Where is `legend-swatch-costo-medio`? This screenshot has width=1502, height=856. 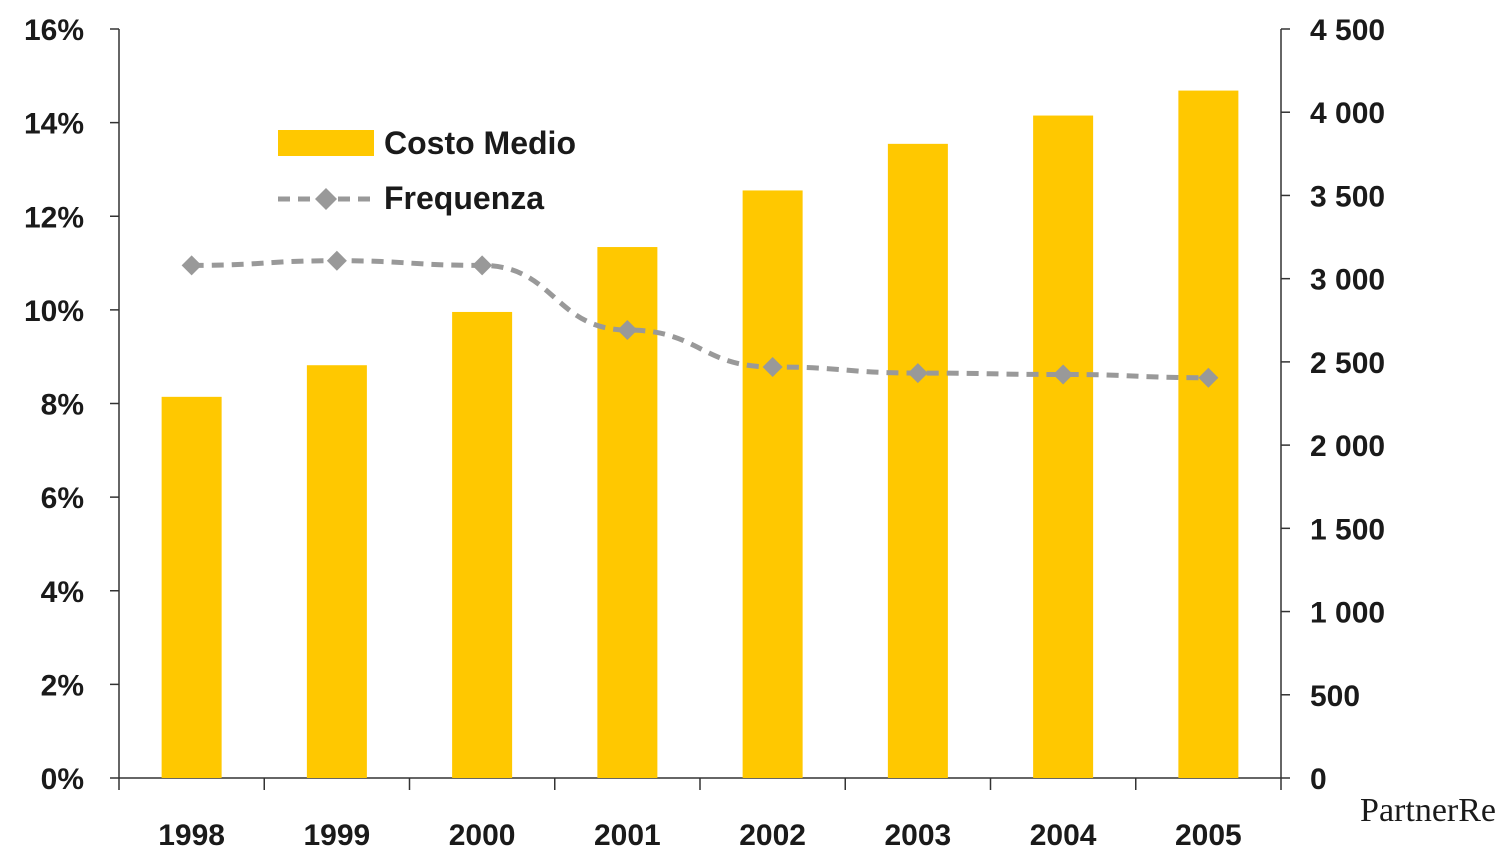
legend-swatch-costo-medio is located at coordinates (326, 143).